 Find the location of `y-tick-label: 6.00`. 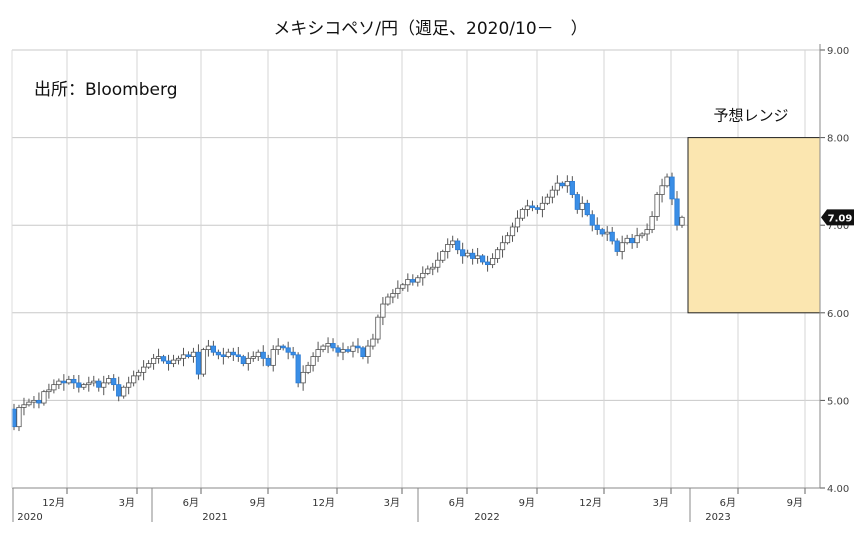

y-tick-label: 6.00 is located at coordinates (838, 314).